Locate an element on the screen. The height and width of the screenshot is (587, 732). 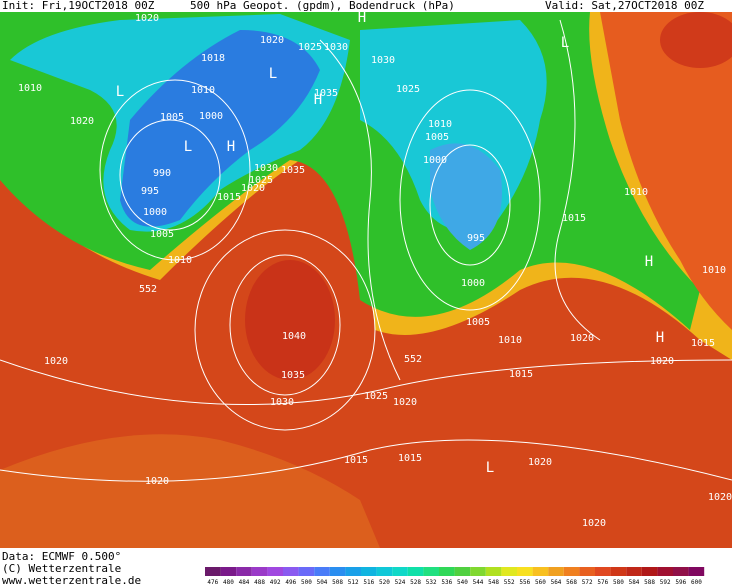
colorbar-label: 532 is located at coordinates (431, 582).